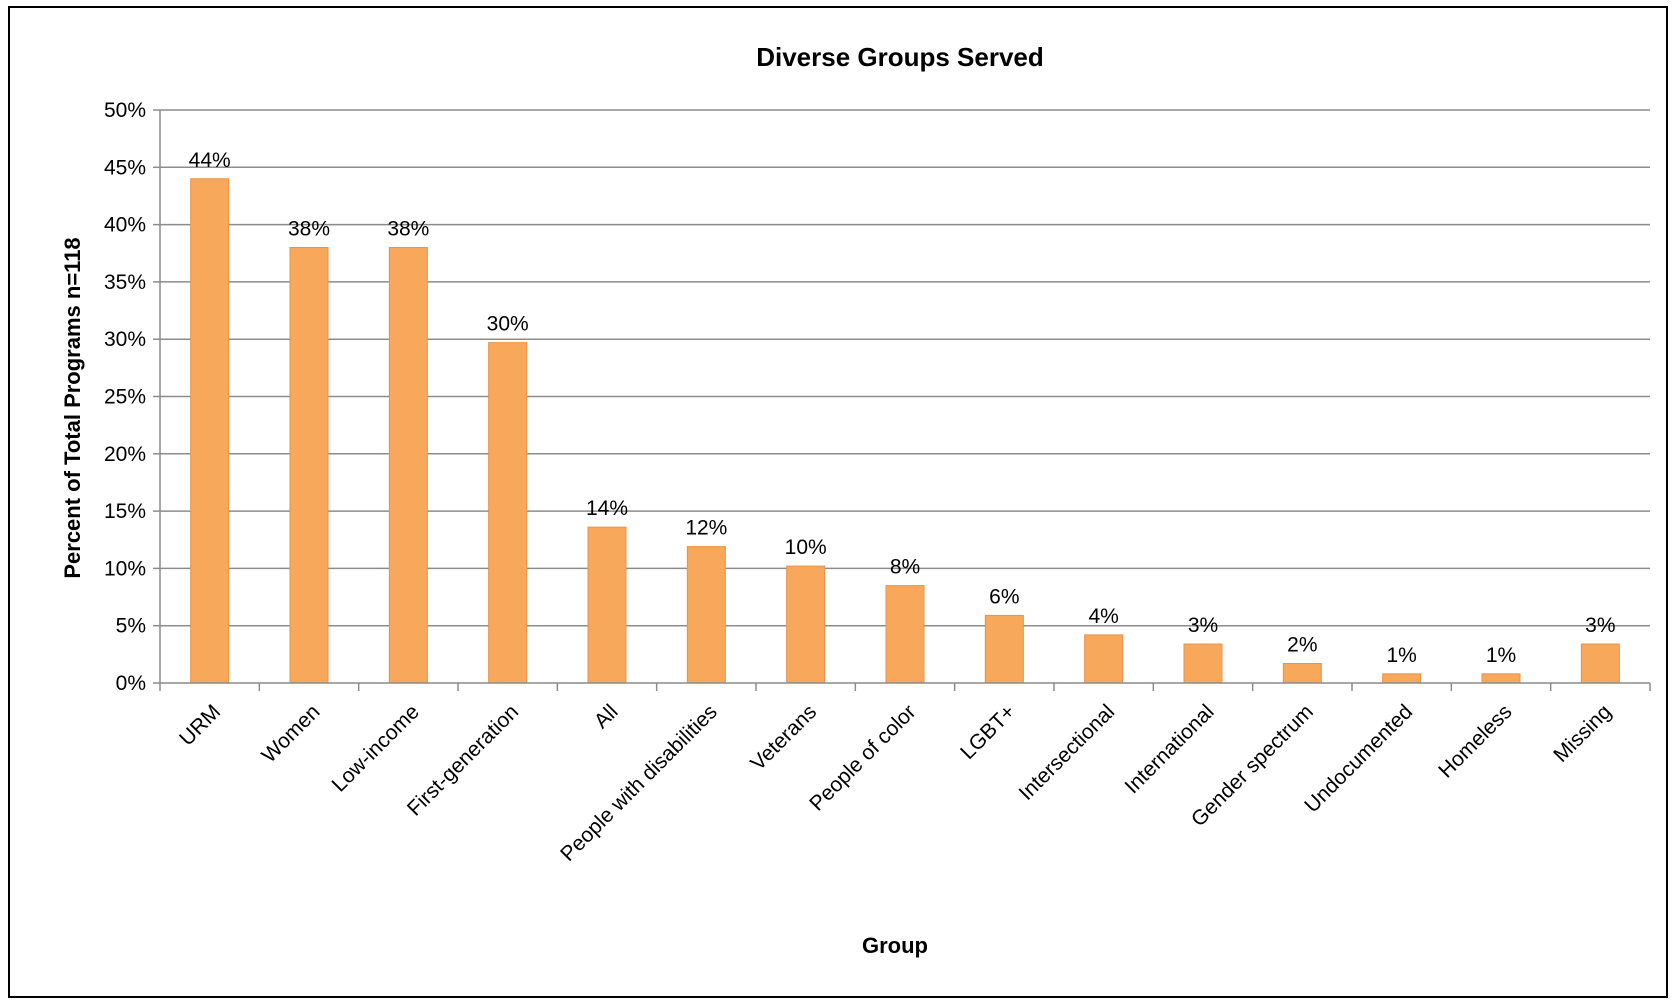 This screenshot has width=1677, height=1006. Describe the element at coordinates (1004, 596) in the screenshot. I see `data-label: 6%` at that location.